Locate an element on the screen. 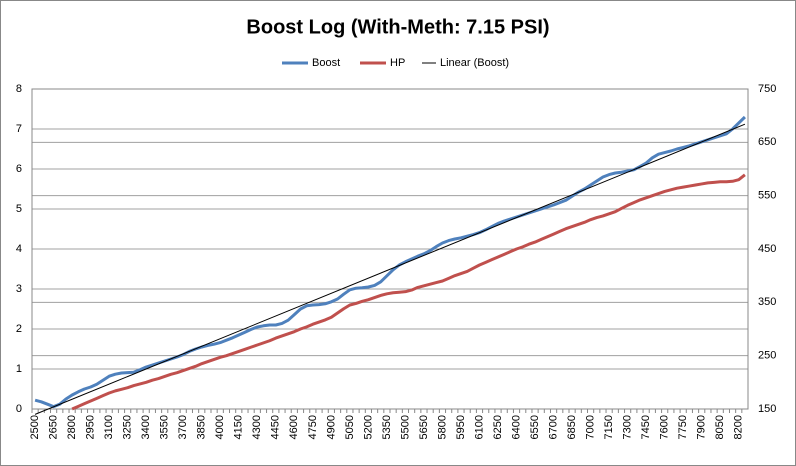 The image size is (796, 466). x-tick-label: 6250 is located at coordinates (498, 427).